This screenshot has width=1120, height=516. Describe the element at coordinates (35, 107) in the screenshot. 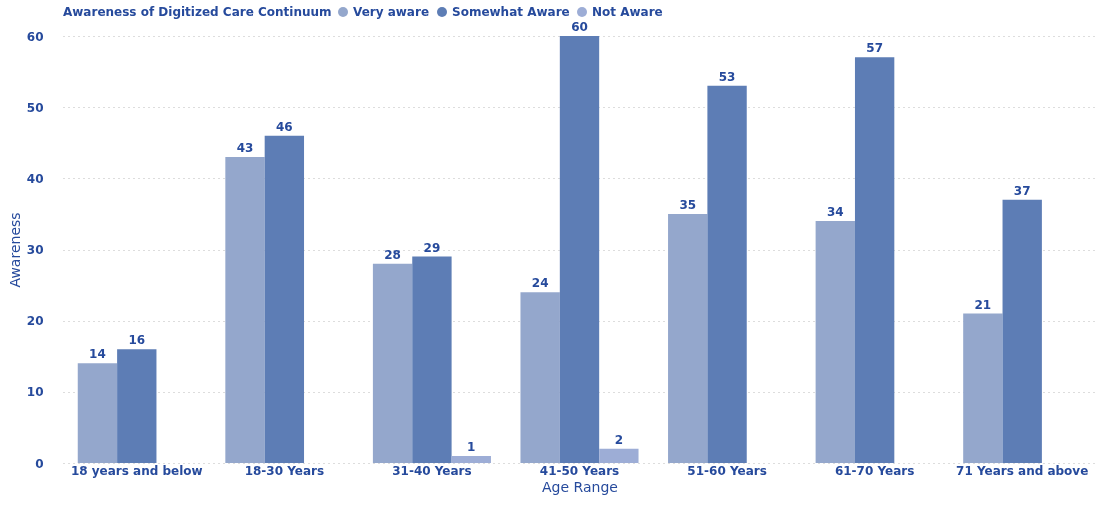

I see `y-tick-label: 50` at that location.